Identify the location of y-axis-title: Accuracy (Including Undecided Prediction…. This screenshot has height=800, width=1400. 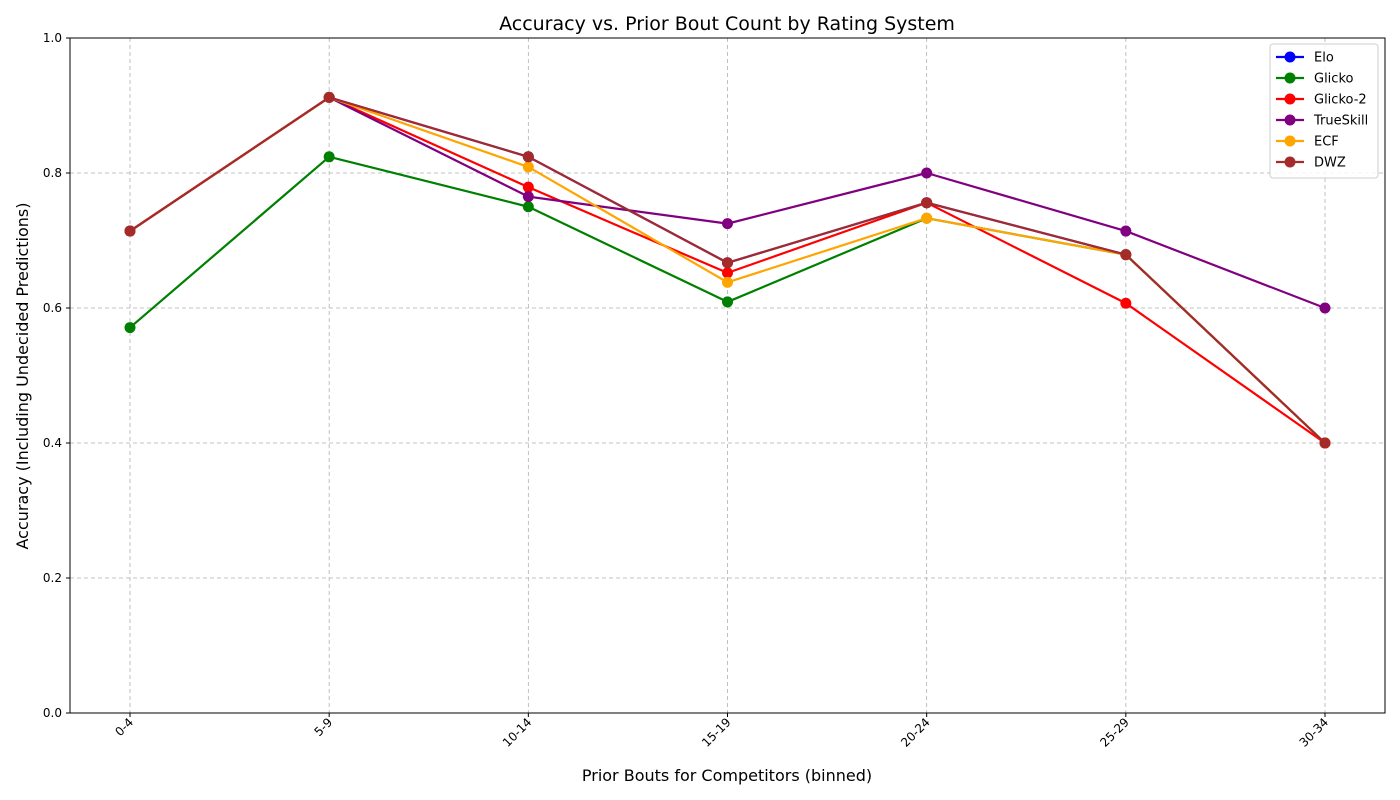
(22, 376).